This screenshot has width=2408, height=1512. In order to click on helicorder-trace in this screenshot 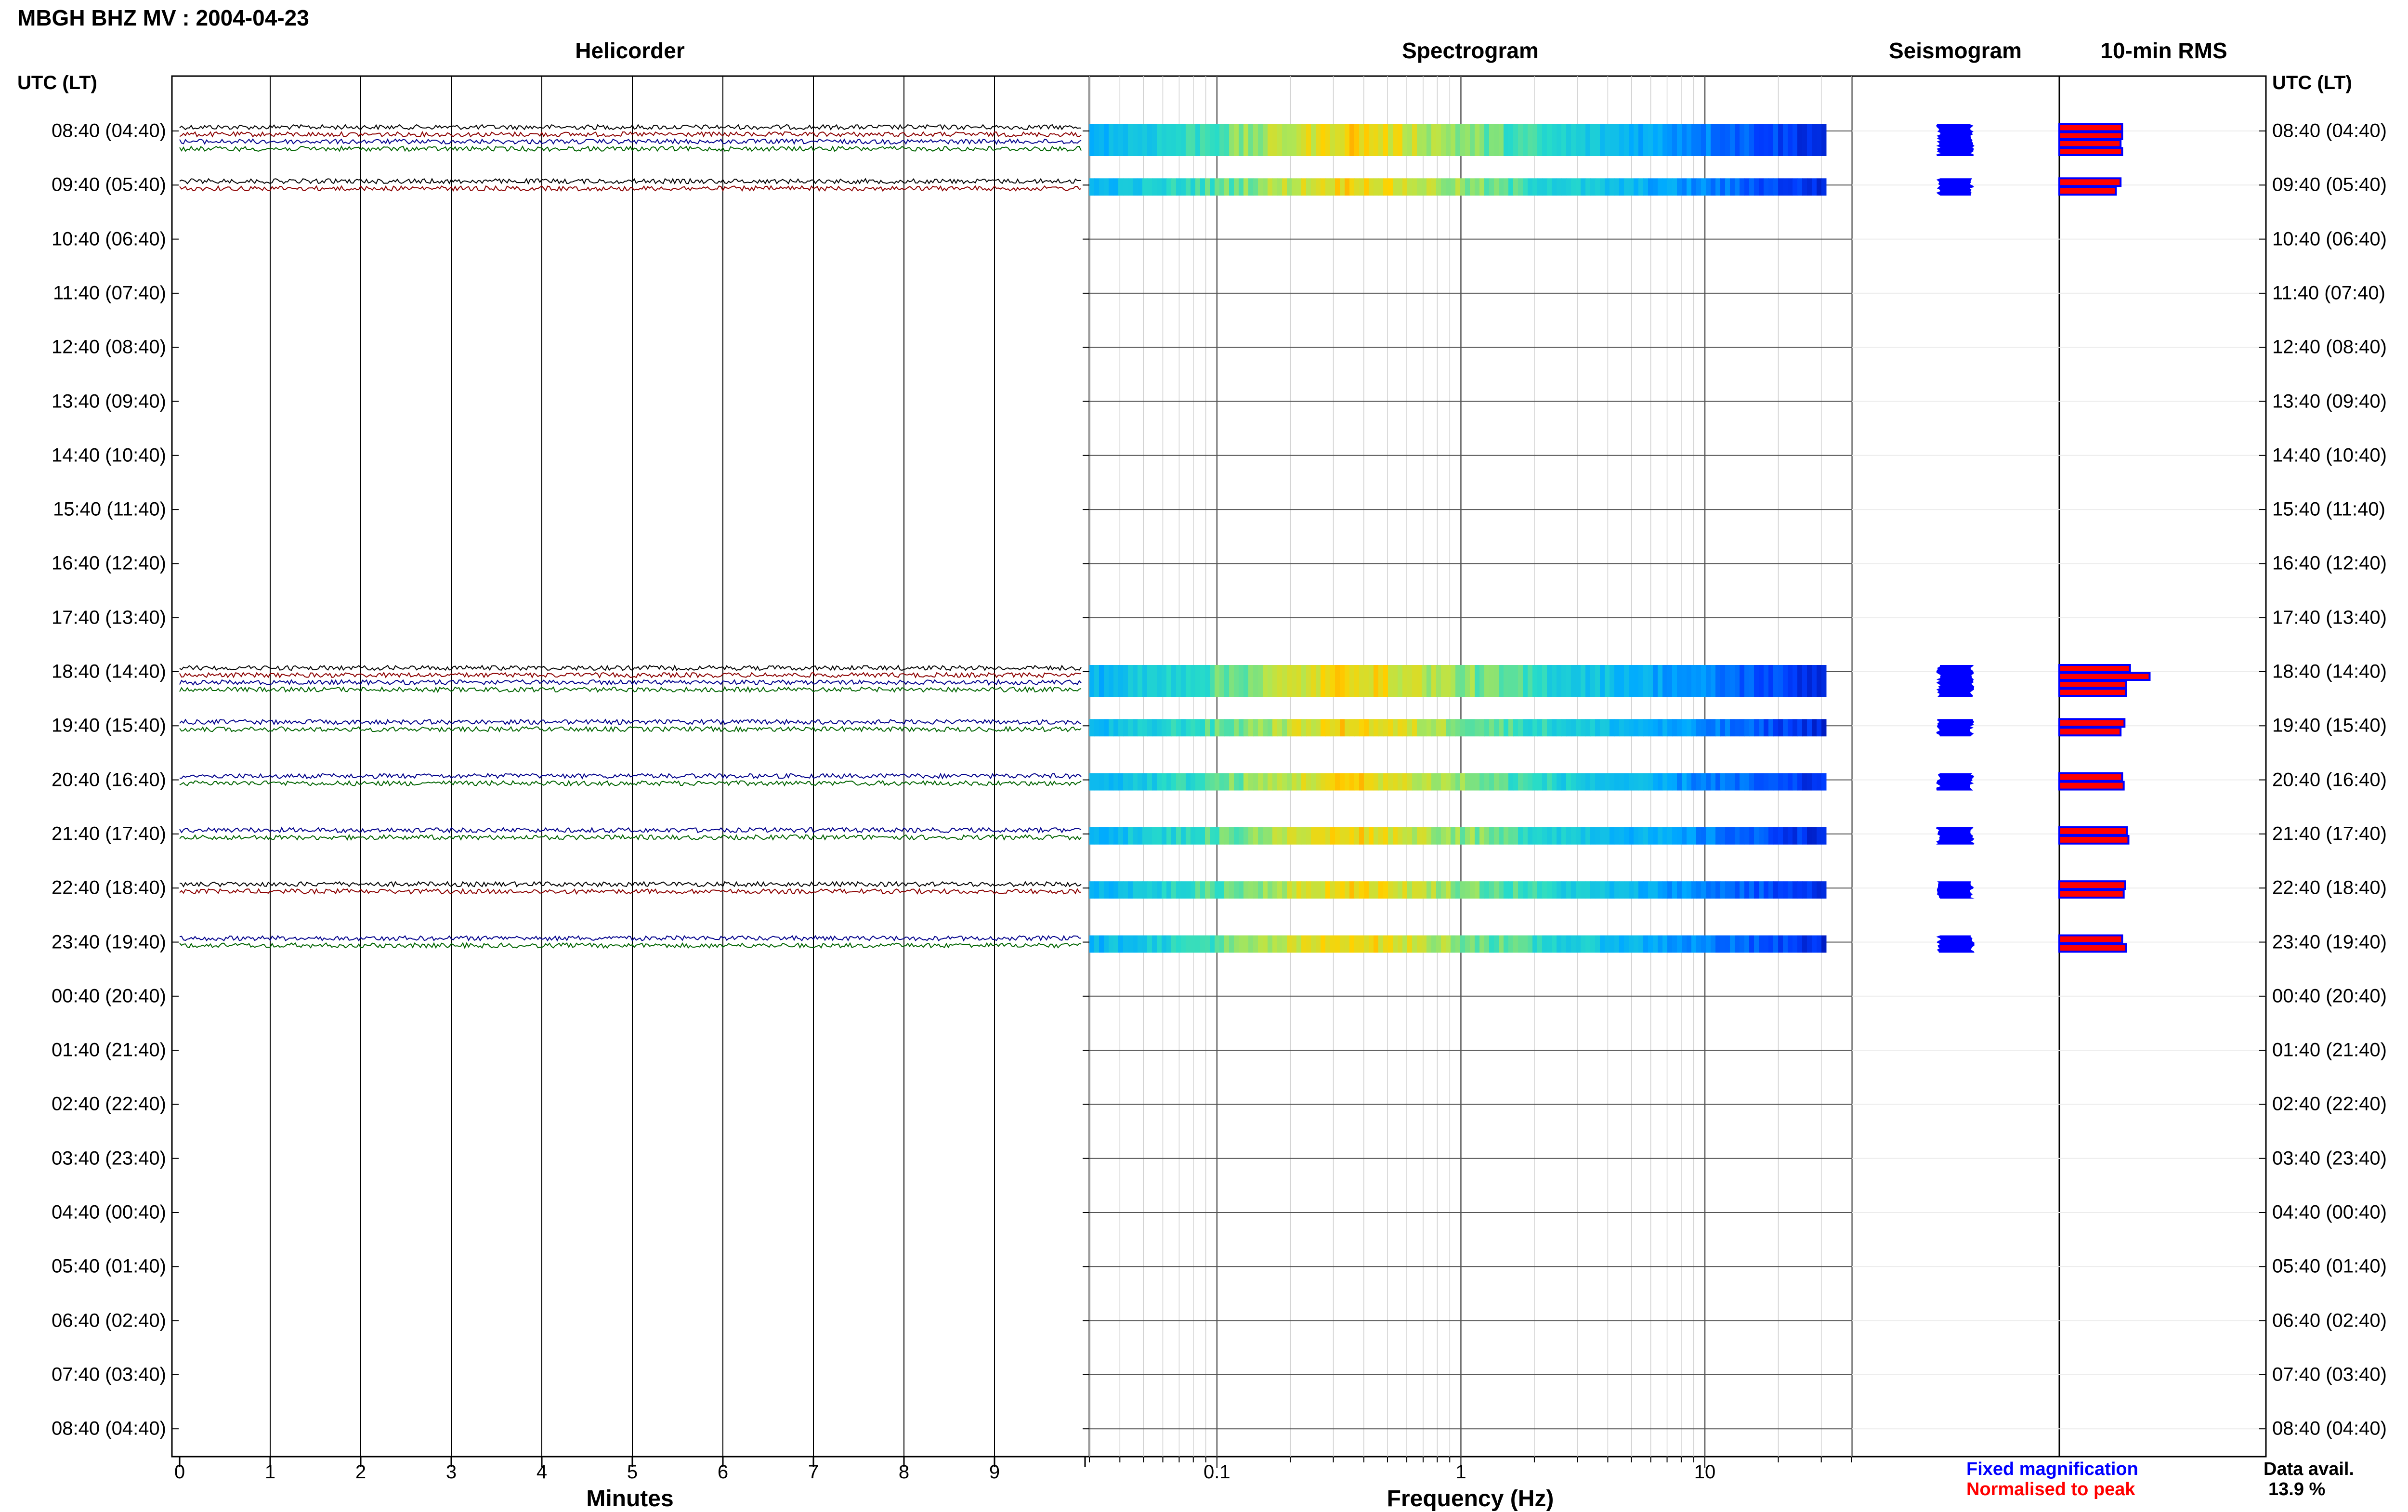, I will do `click(630, 181)`.